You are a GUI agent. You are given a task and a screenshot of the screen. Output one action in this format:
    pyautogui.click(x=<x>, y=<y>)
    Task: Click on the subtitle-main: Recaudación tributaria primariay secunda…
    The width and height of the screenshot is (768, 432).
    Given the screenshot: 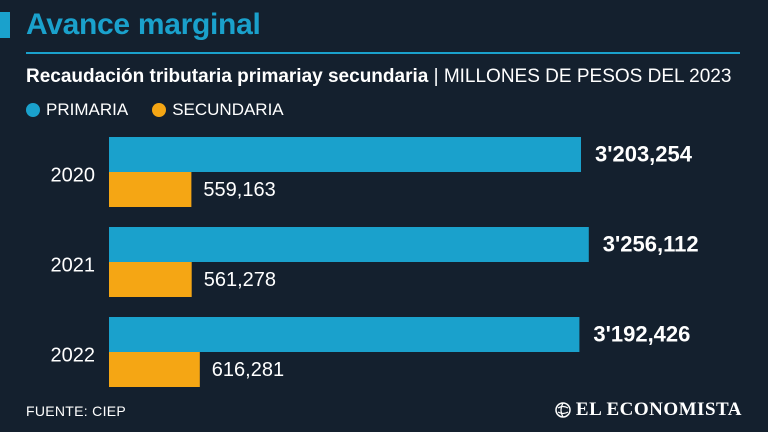 What is the action you would take?
    pyautogui.click(x=227, y=76)
    